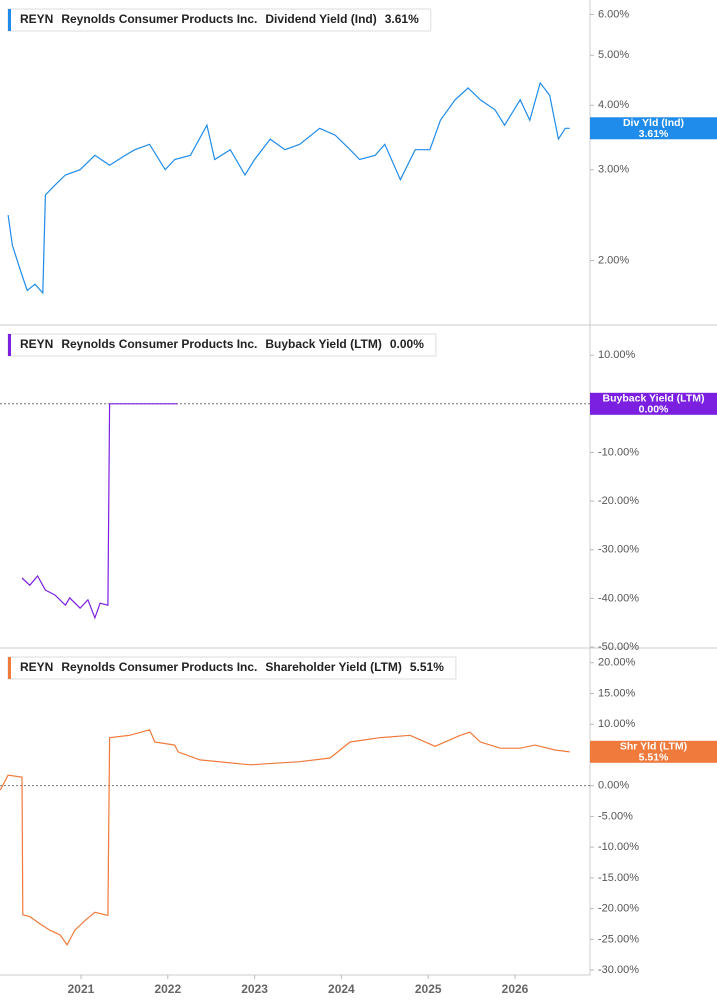 The height and width of the screenshot is (1005, 717). I want to click on badge-label: Buyback Yield (LTM), so click(654, 399).